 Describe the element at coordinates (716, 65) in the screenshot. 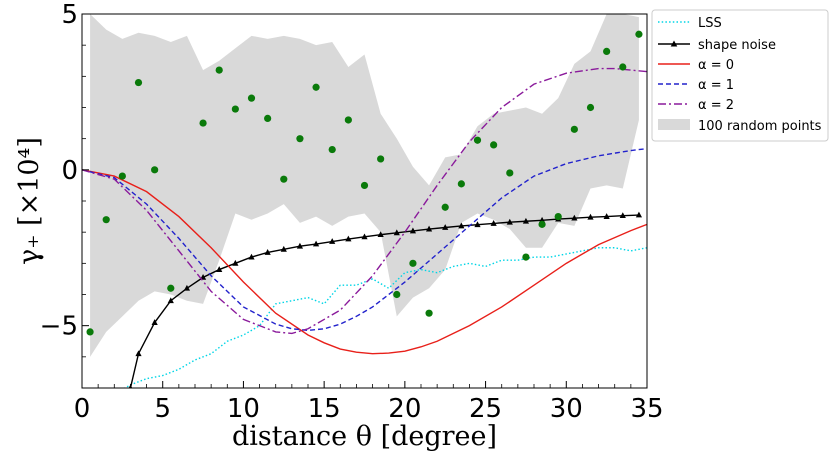

I see `legend-label-alpha-0: α = 0` at that location.